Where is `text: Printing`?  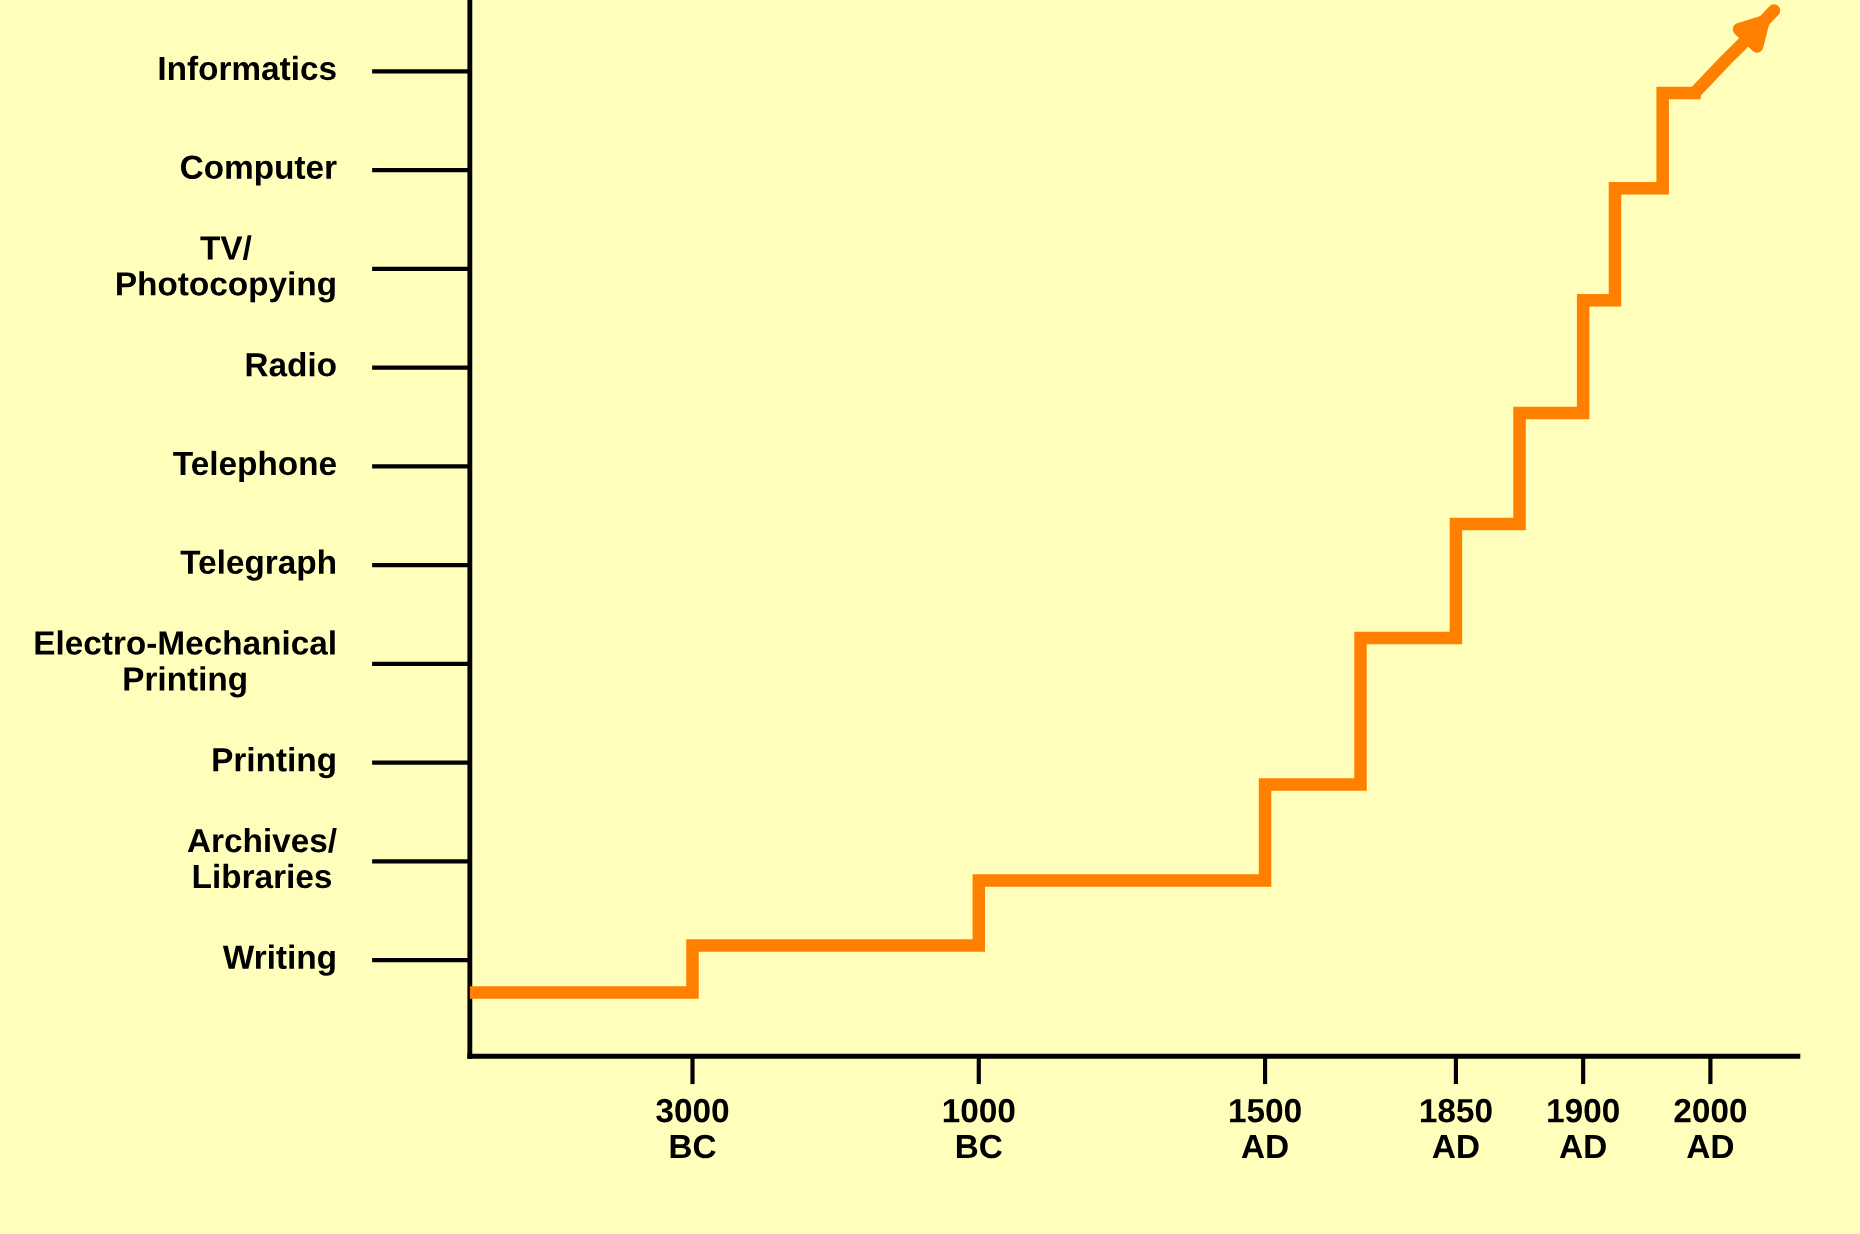
text: Printing is located at coordinates (274, 763).